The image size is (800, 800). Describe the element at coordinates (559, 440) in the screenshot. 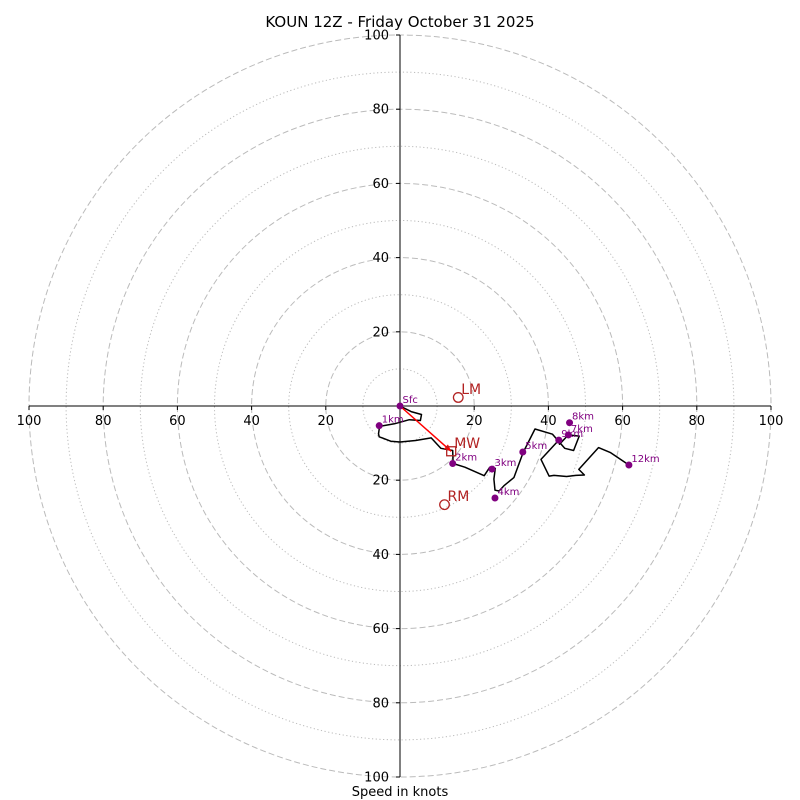

I see `height-marker-9km` at that location.